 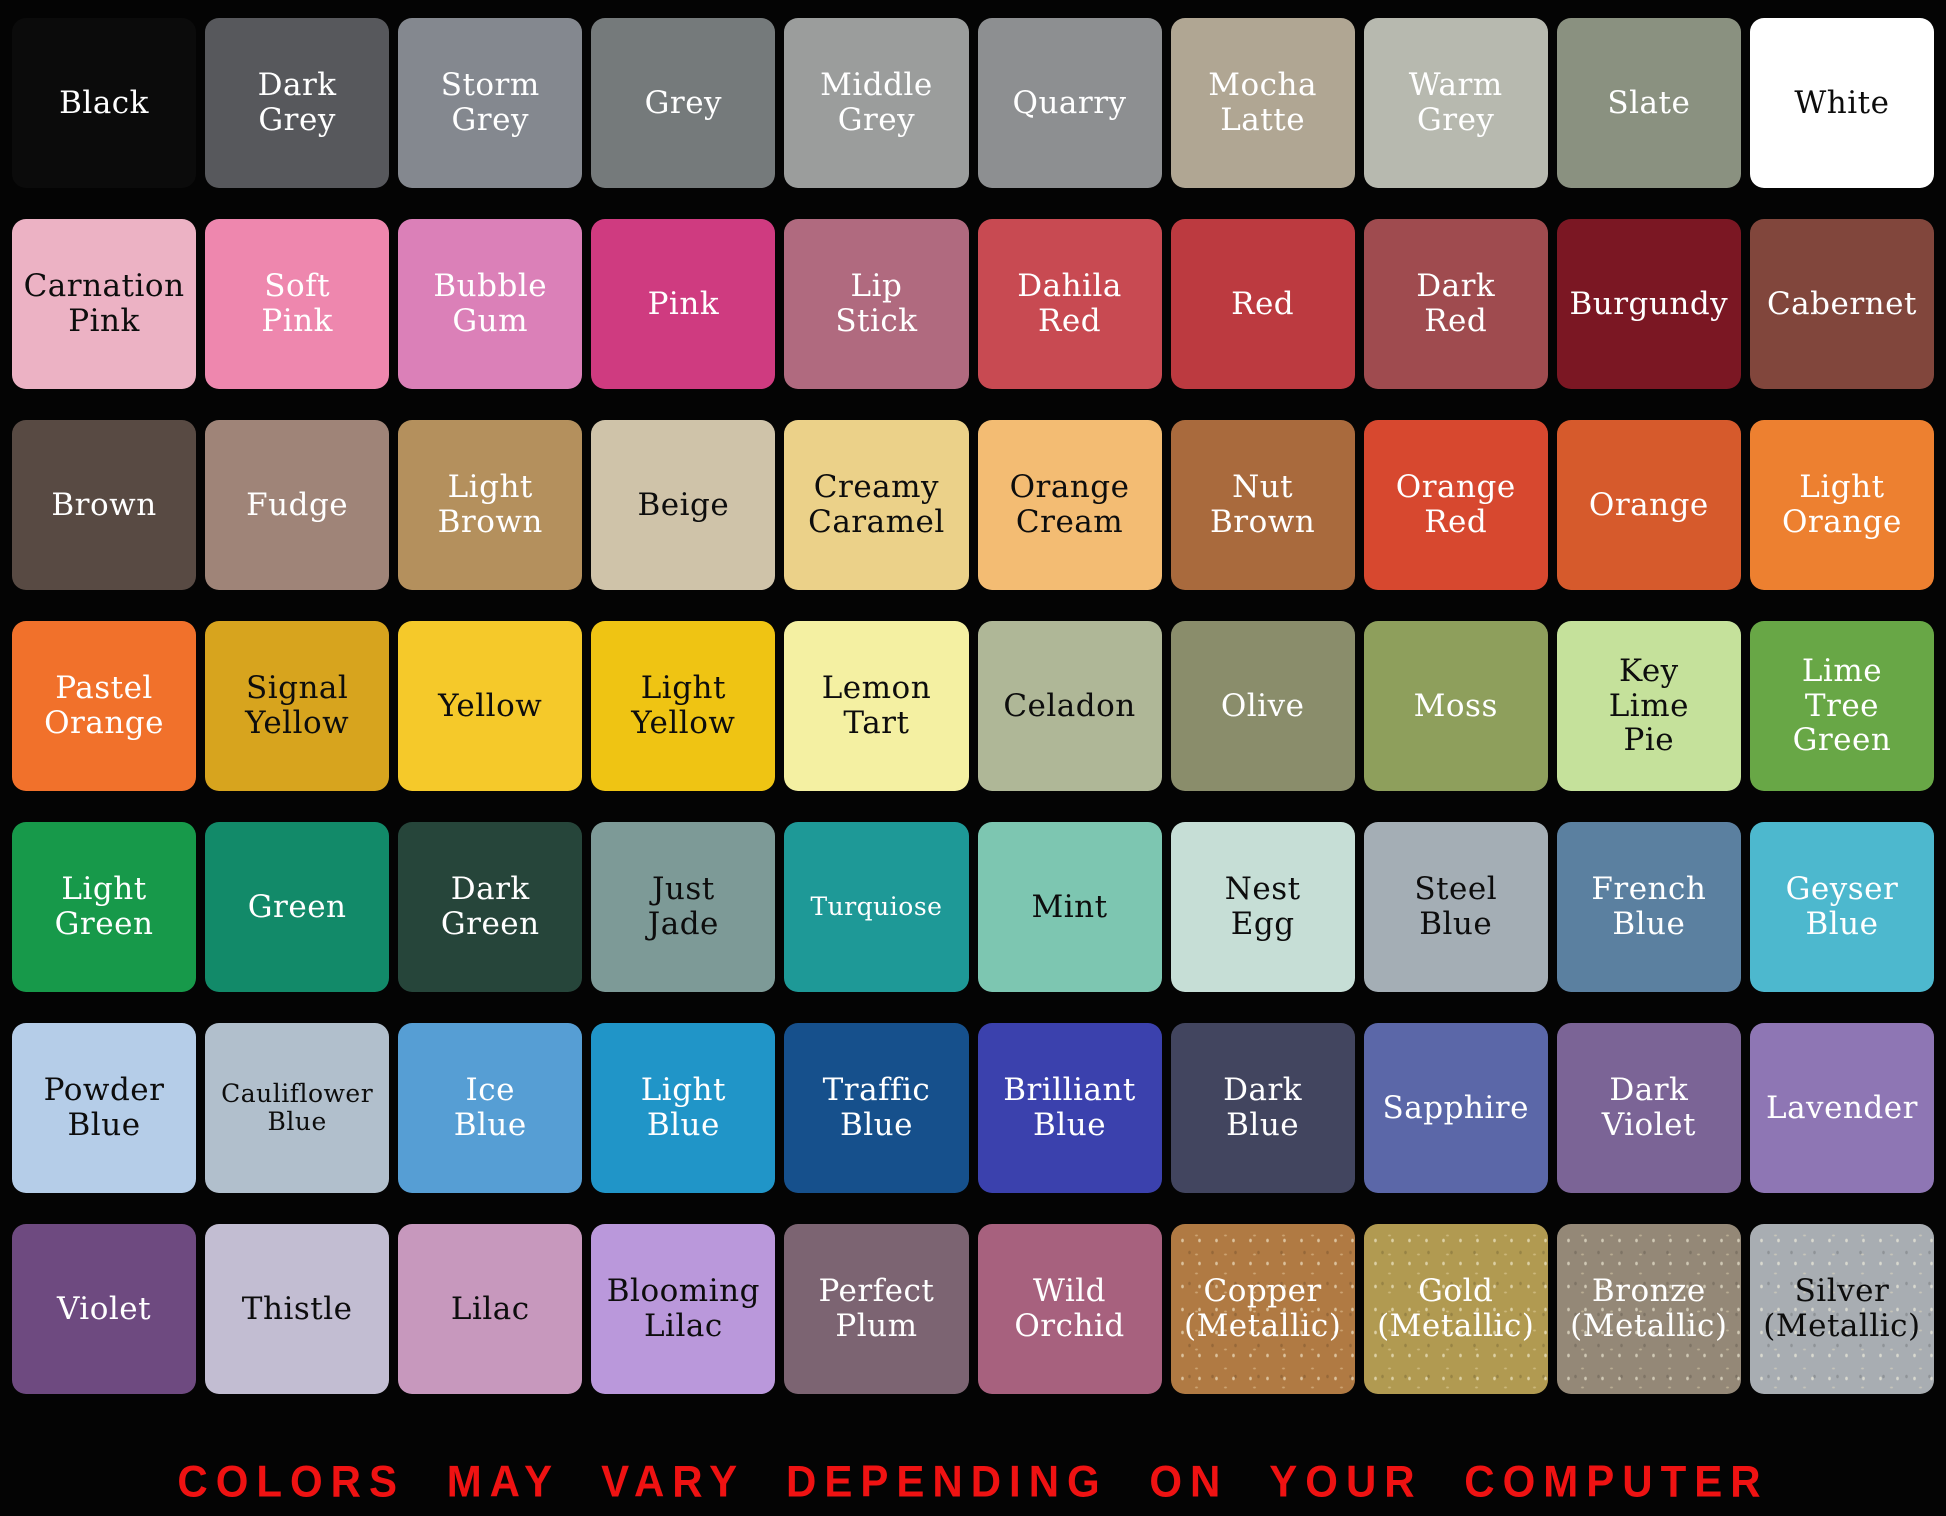 What do you see at coordinates (1648, 1107) in the screenshot?
I see `color-swatch-label: Dark Violet` at bounding box center [1648, 1107].